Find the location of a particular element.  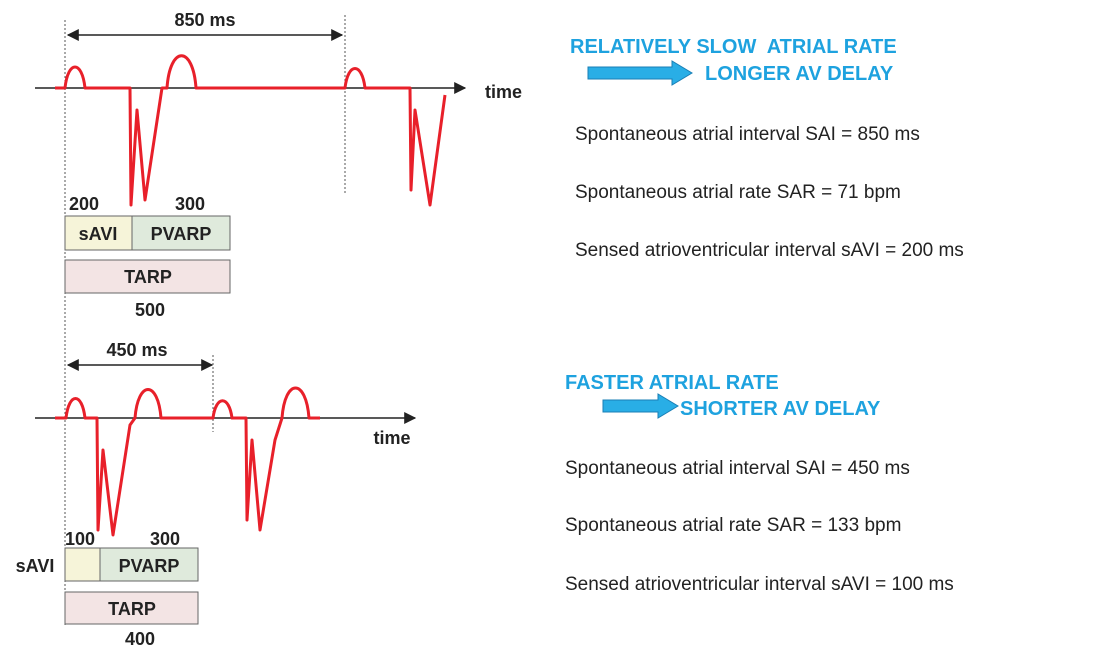

heading: SHORTER AV DELAY is located at coordinates (780, 409).